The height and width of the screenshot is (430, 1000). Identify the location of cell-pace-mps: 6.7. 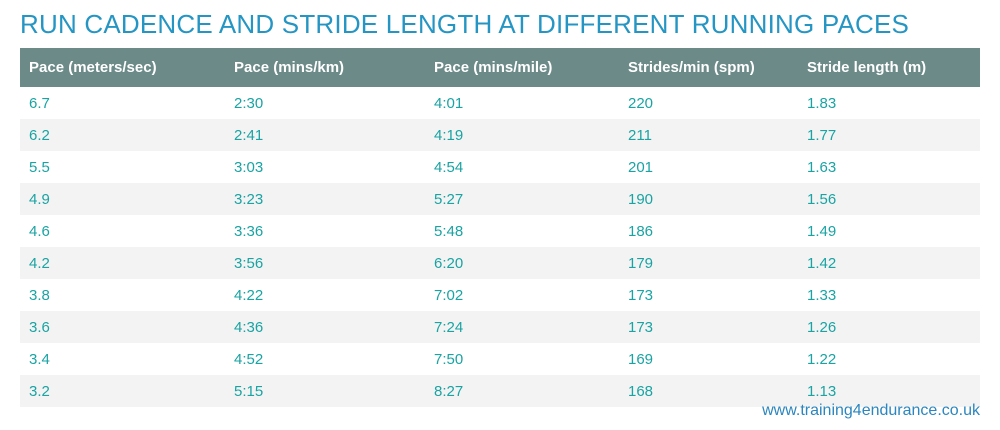
(39, 103).